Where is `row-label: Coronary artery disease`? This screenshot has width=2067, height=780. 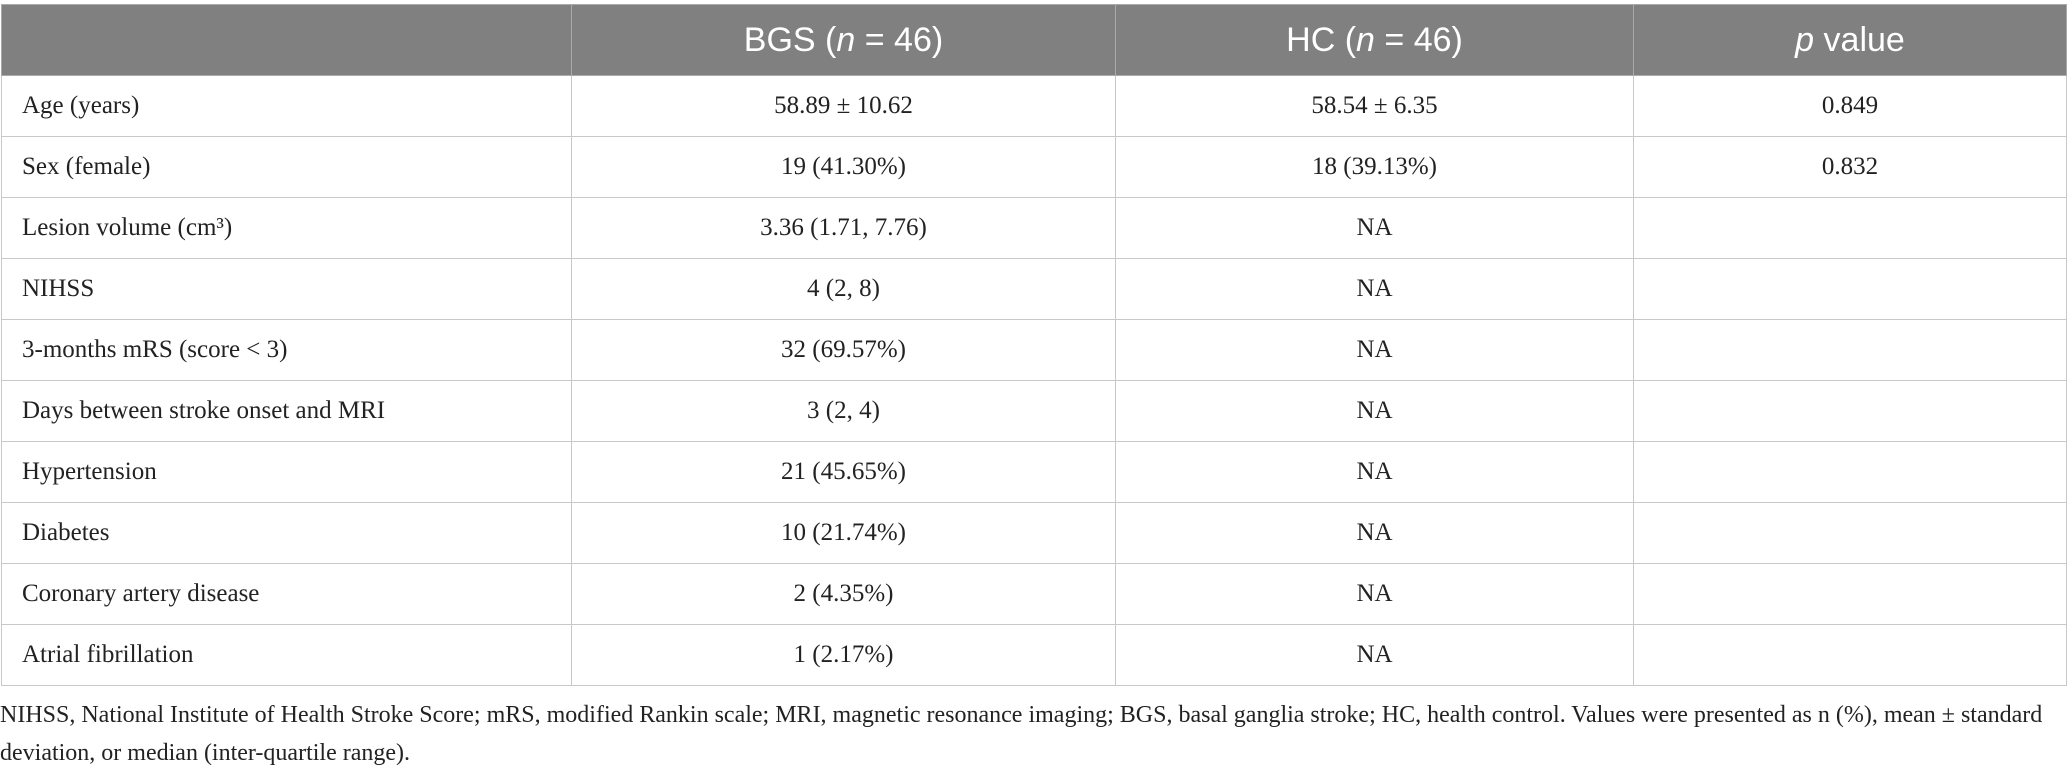 row-label: Coronary artery disease is located at coordinates (286, 594).